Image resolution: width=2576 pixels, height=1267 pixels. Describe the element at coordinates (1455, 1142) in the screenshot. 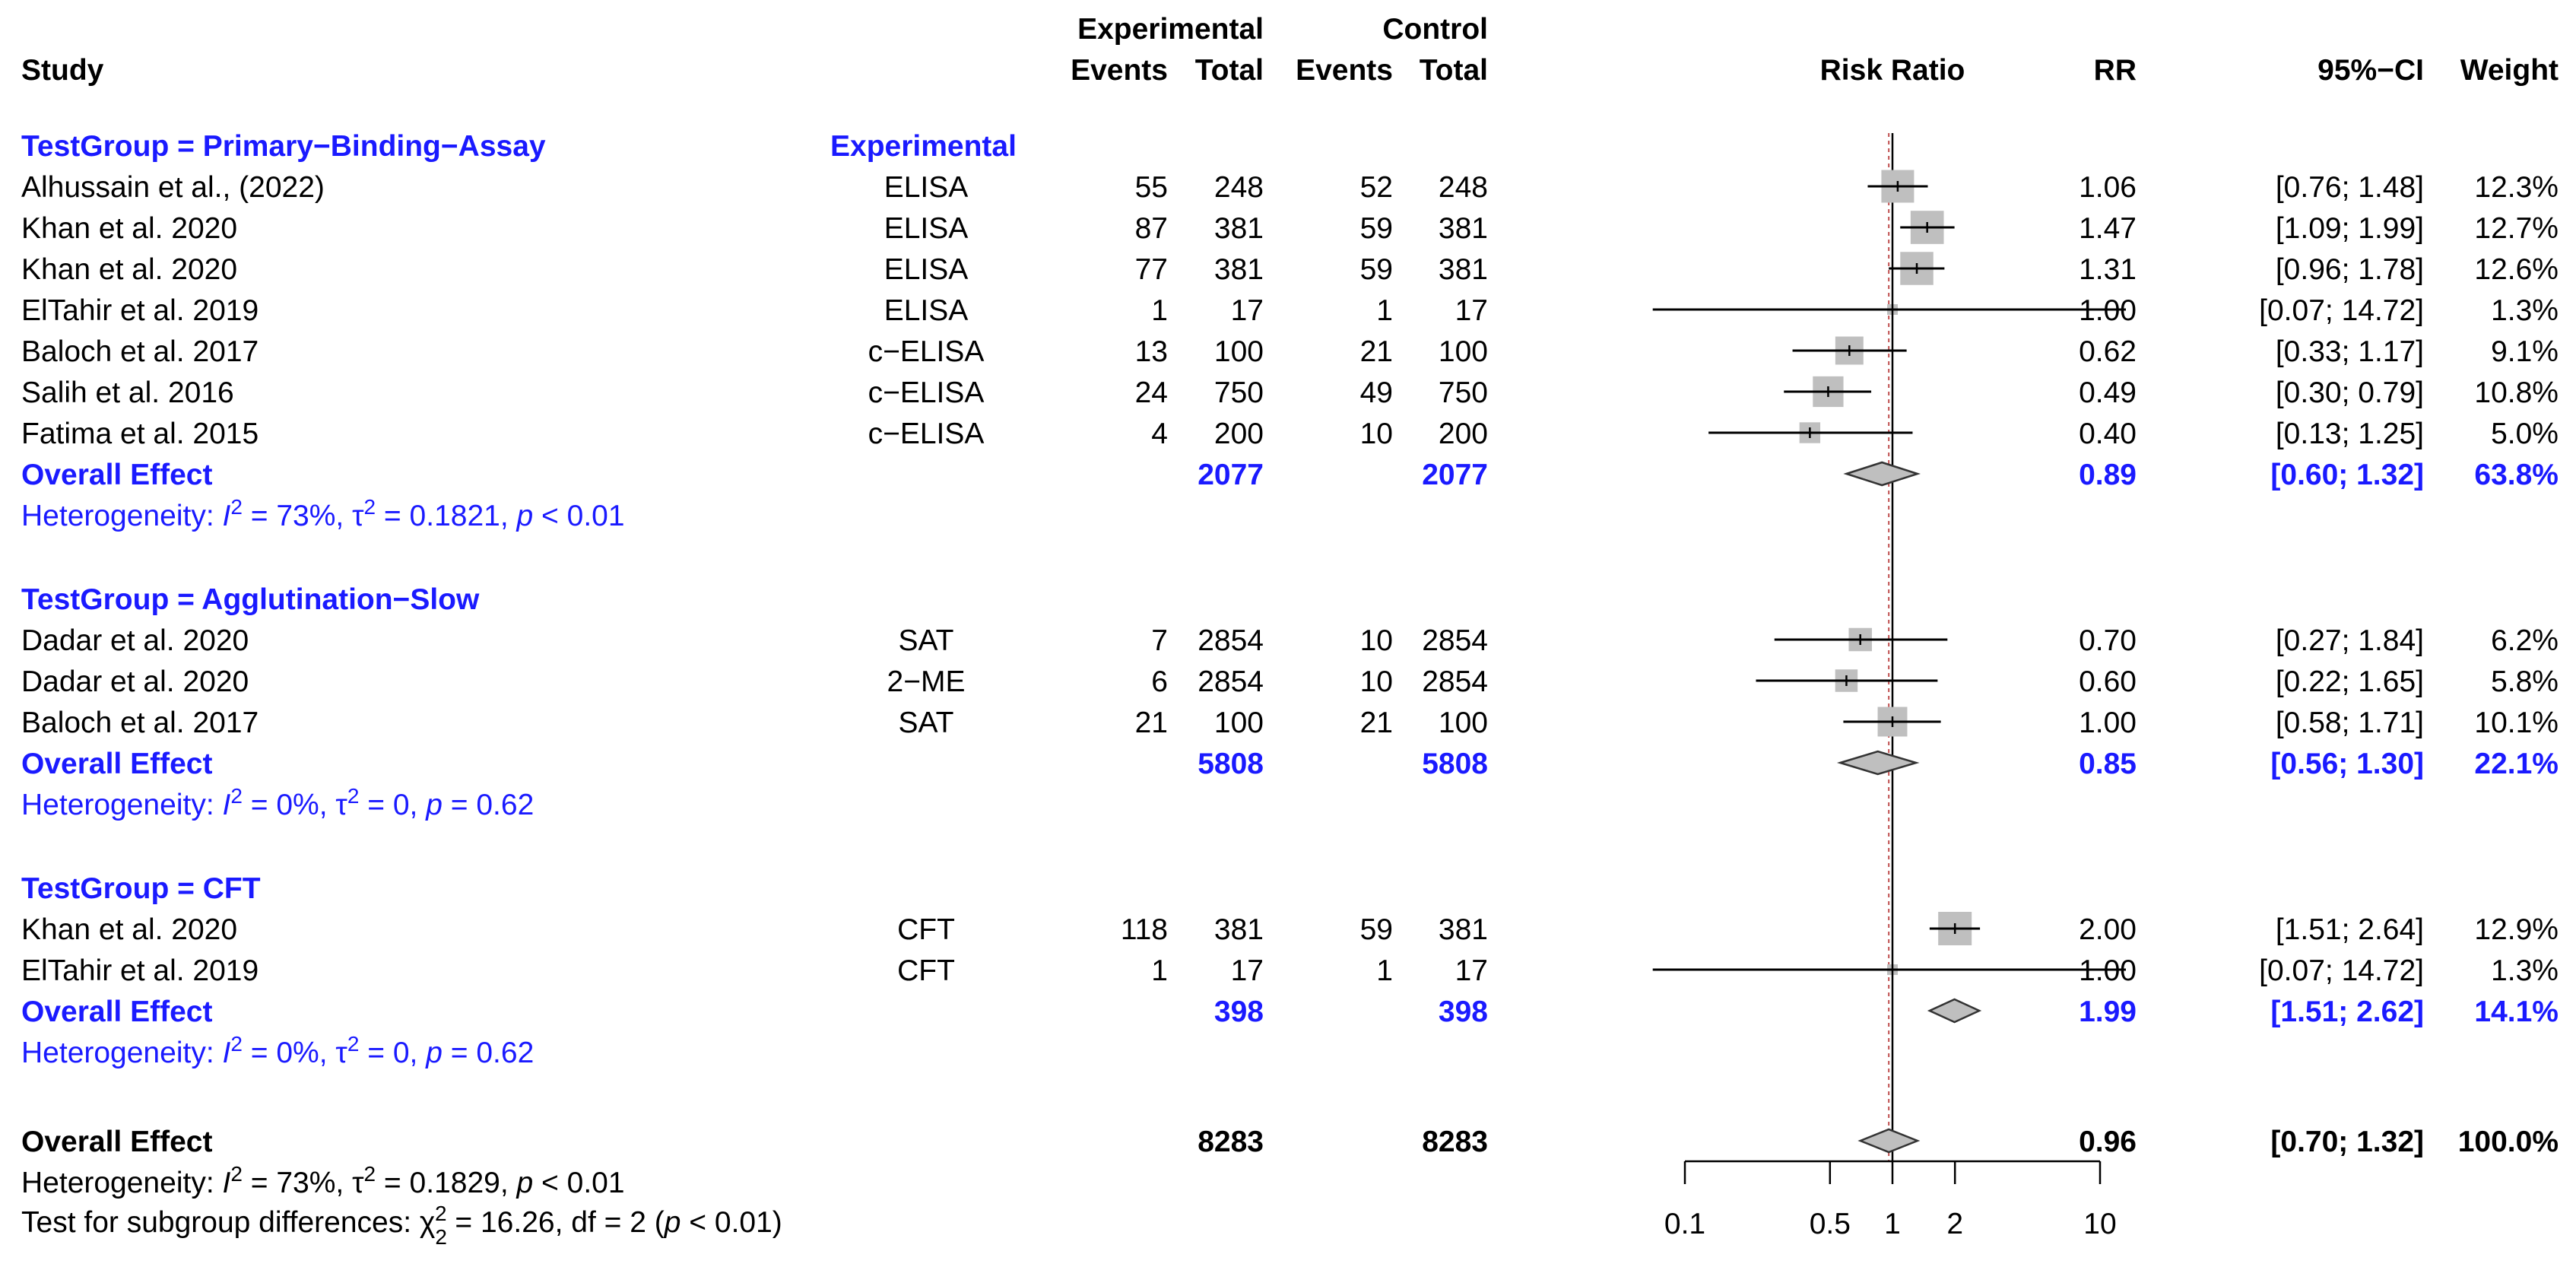

I see `overall-ctl-total: 8283` at that location.